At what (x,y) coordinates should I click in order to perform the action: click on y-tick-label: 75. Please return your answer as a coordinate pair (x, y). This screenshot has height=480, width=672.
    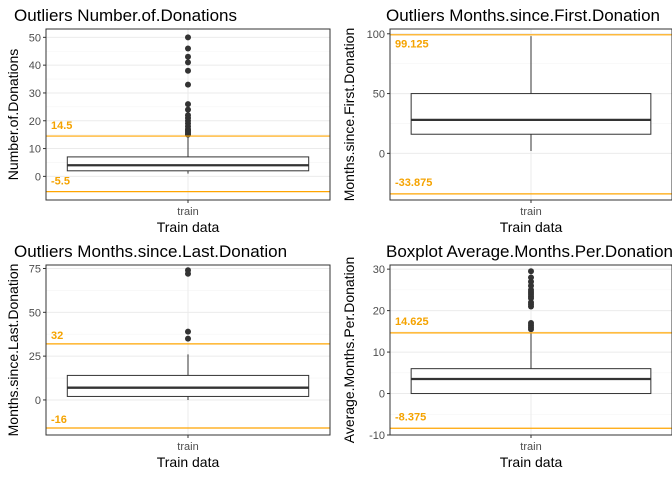
    Looking at the image, I should click on (35, 270).